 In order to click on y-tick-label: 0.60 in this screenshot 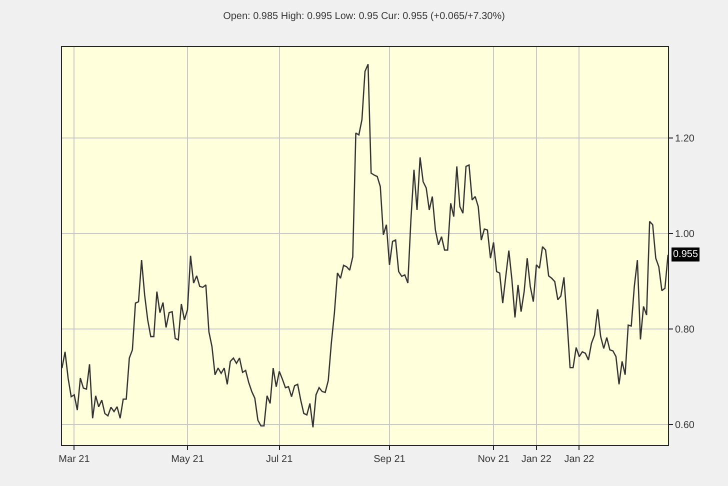, I will do `click(685, 425)`.